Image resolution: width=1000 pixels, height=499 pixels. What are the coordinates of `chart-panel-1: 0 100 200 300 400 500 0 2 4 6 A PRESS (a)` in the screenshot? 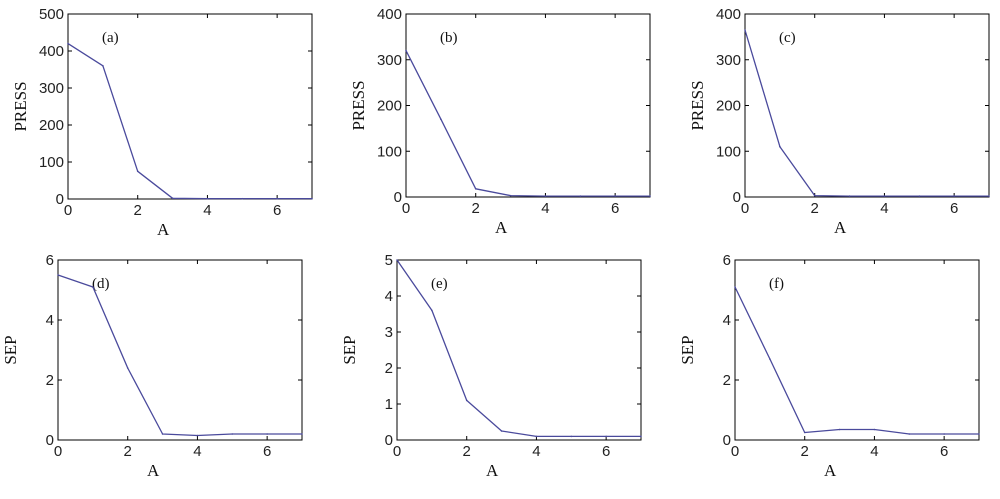 It's located at (162, 122).